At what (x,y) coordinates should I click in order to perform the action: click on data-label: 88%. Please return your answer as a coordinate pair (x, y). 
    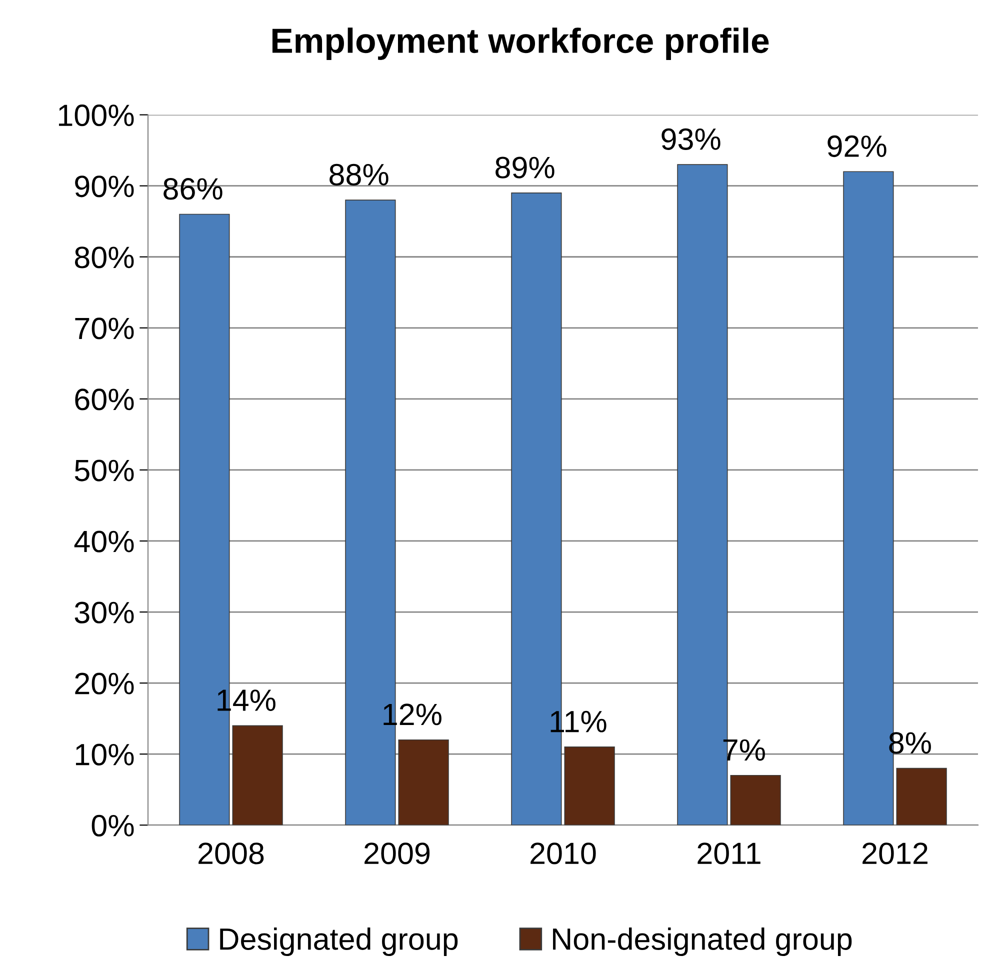
    Looking at the image, I should click on (359, 175).